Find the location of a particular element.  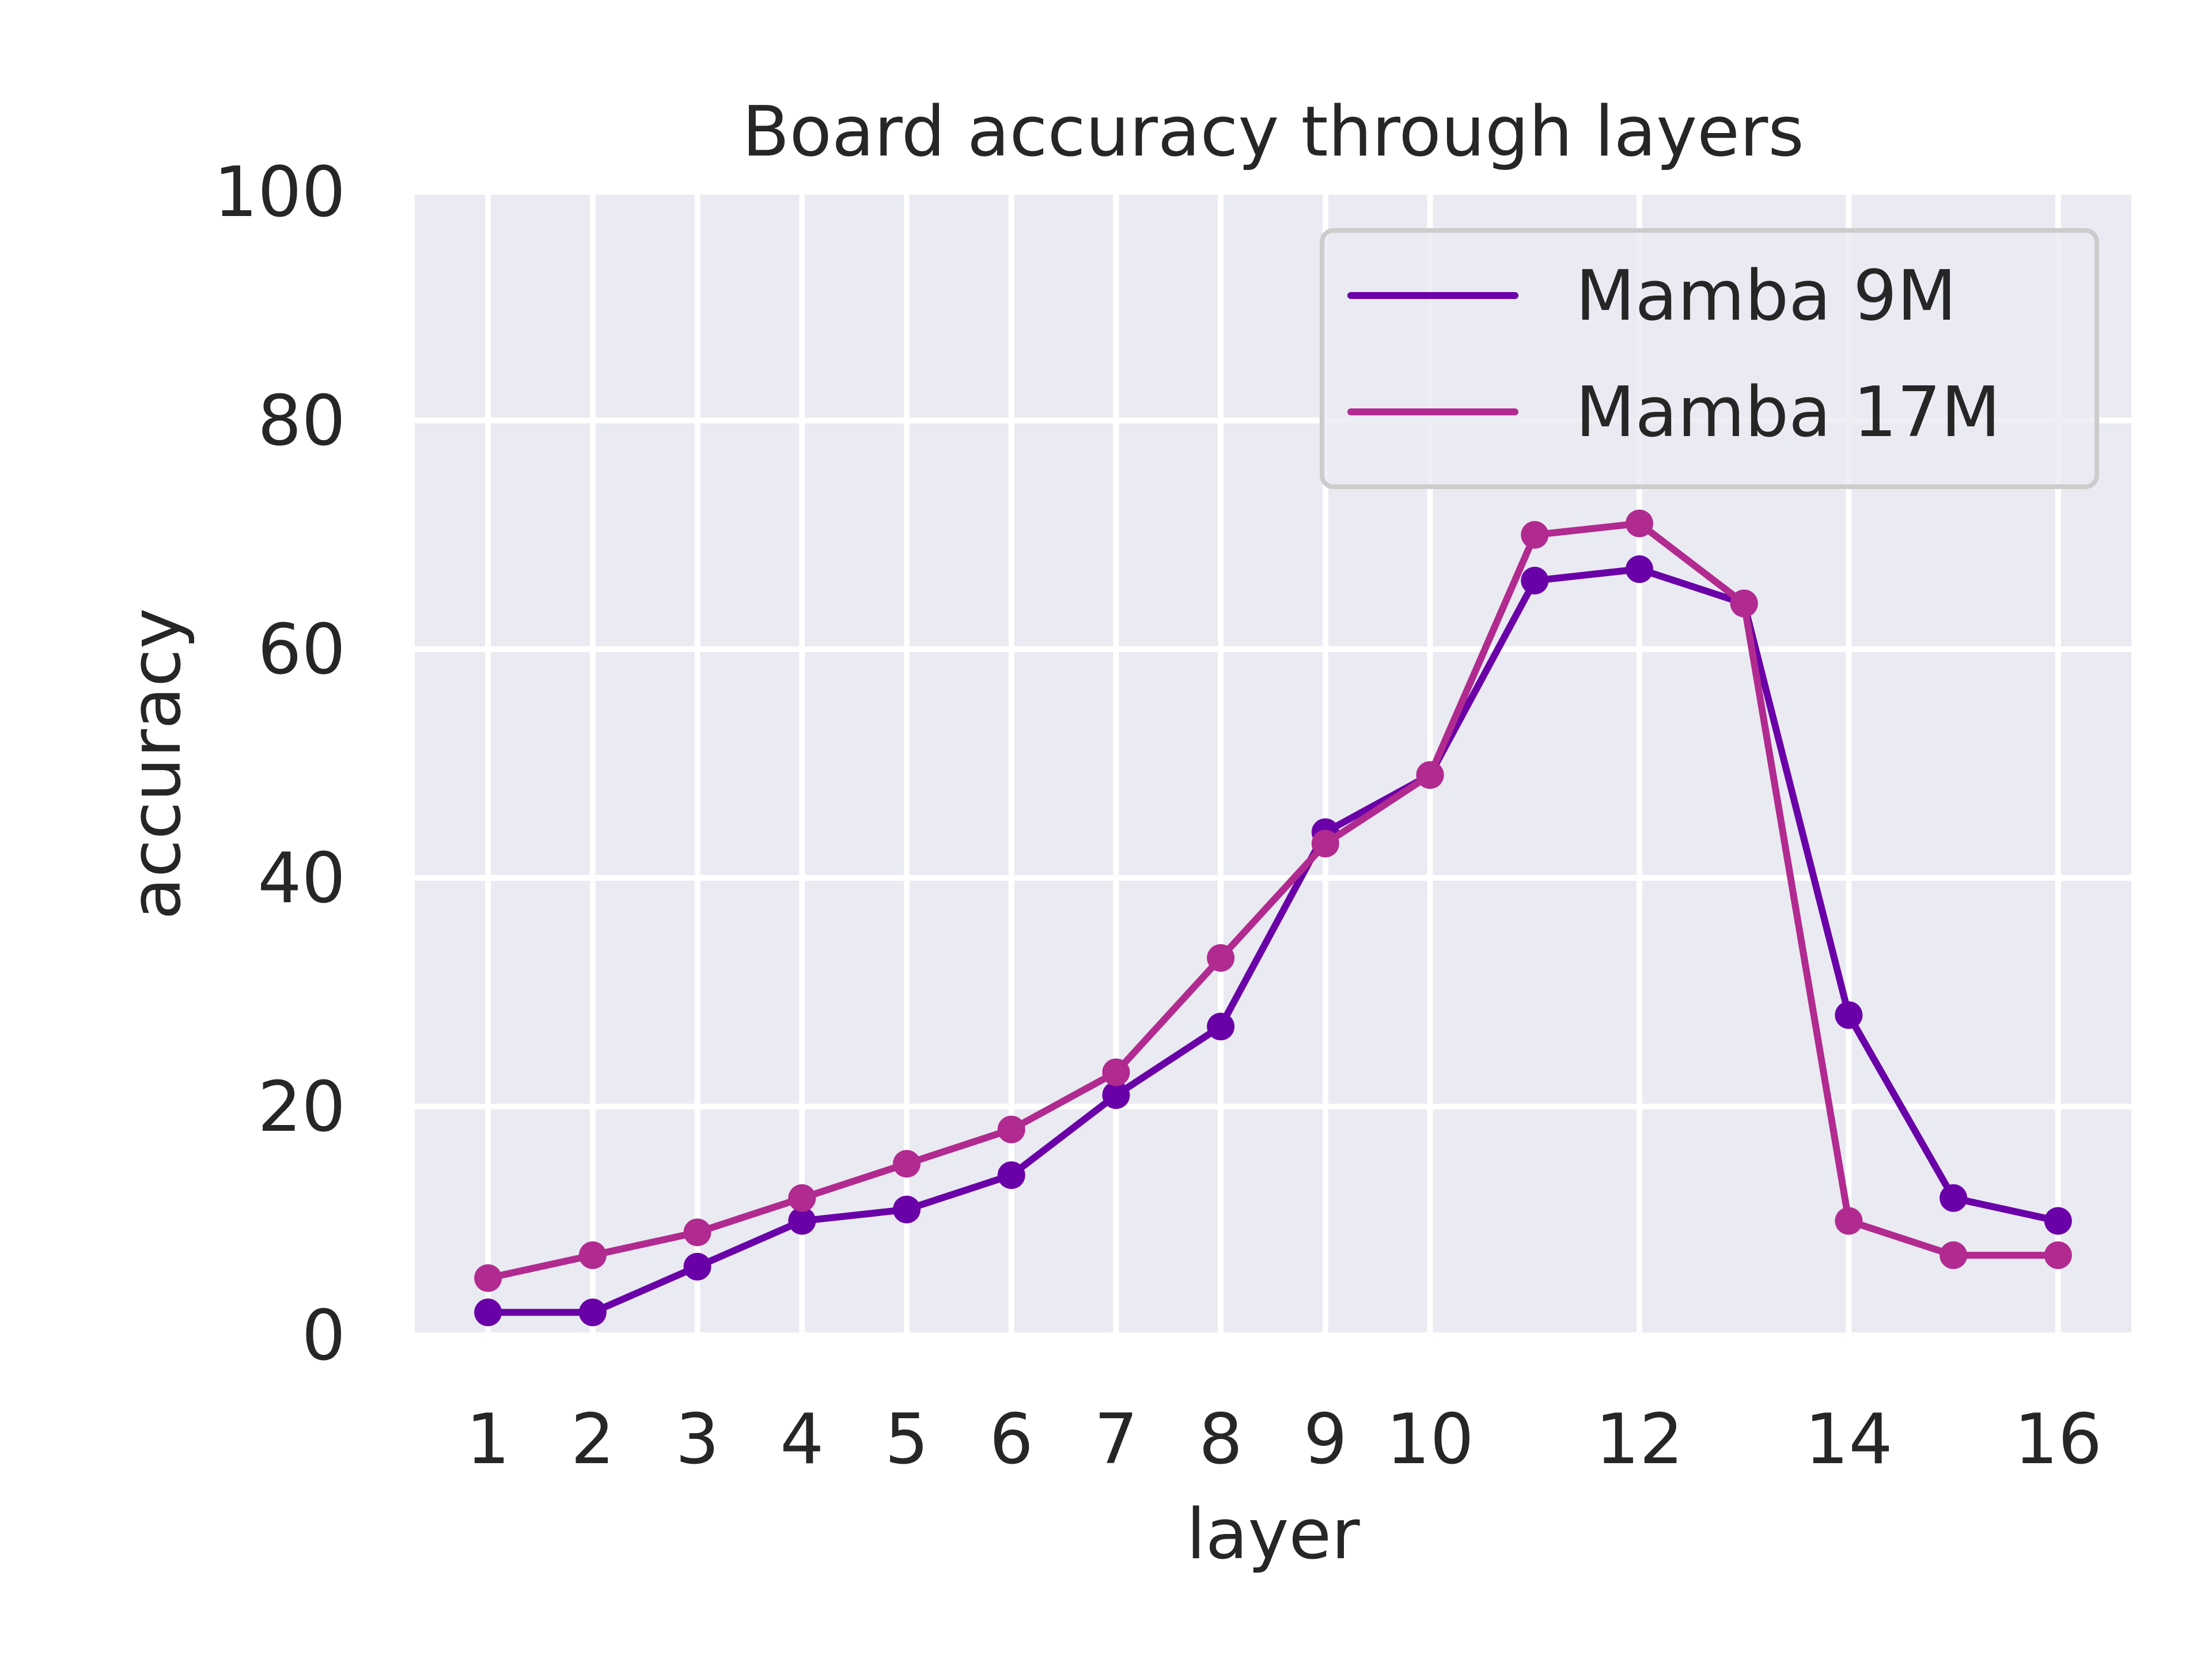

legend-label-mamba-9m: Mamba 9M is located at coordinates (1766, 296).